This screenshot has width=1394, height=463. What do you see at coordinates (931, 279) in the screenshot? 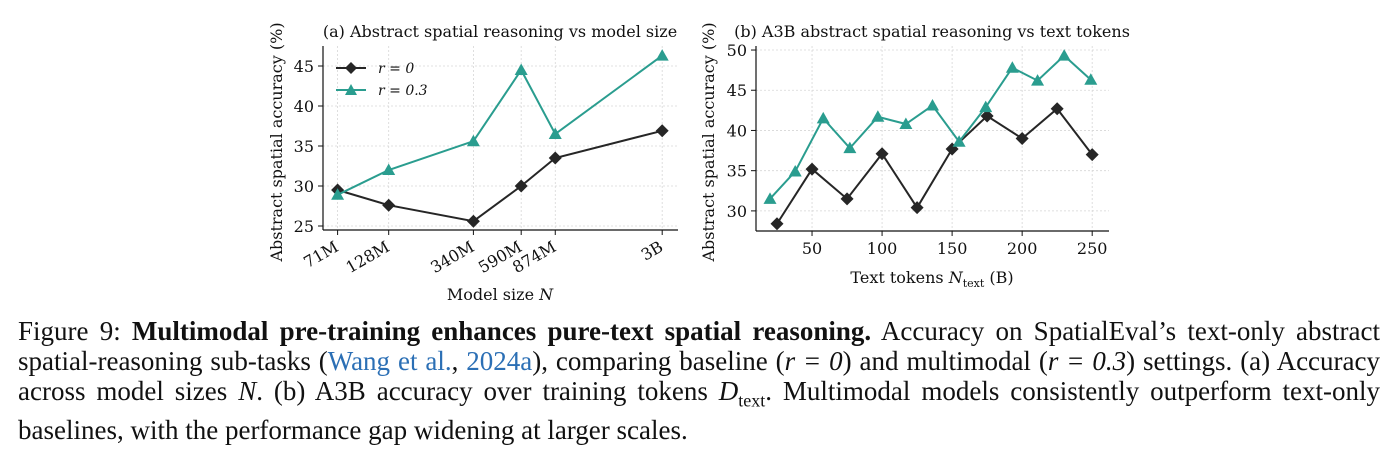
I see `chart-b-xlabel: Text tokens Ntext (B)` at bounding box center [931, 279].